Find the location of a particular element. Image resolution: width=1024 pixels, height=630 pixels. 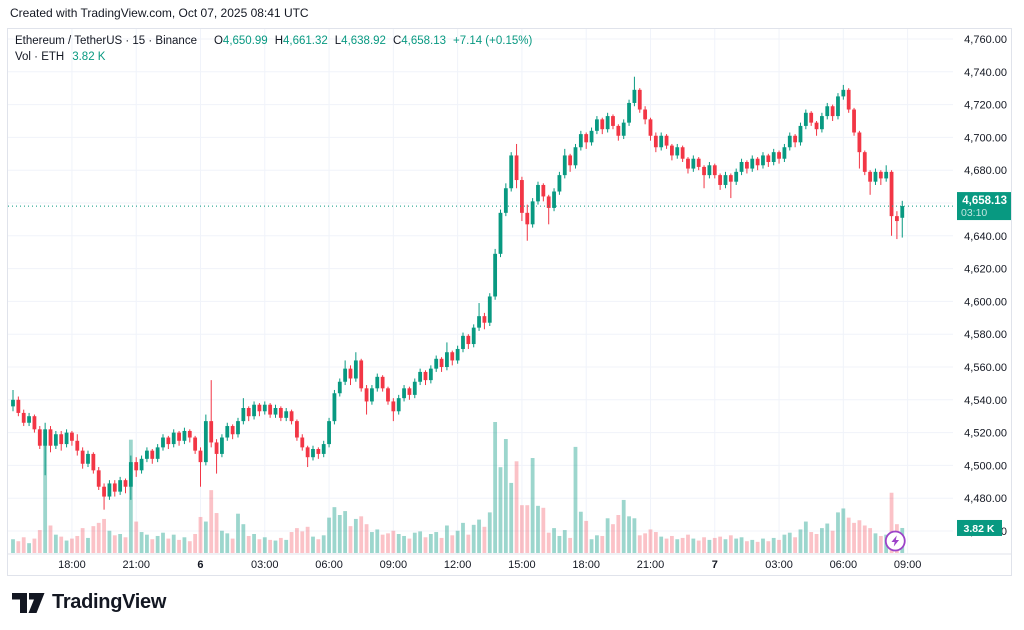

time-axis-label: 06:00 is located at coordinates (844, 565).